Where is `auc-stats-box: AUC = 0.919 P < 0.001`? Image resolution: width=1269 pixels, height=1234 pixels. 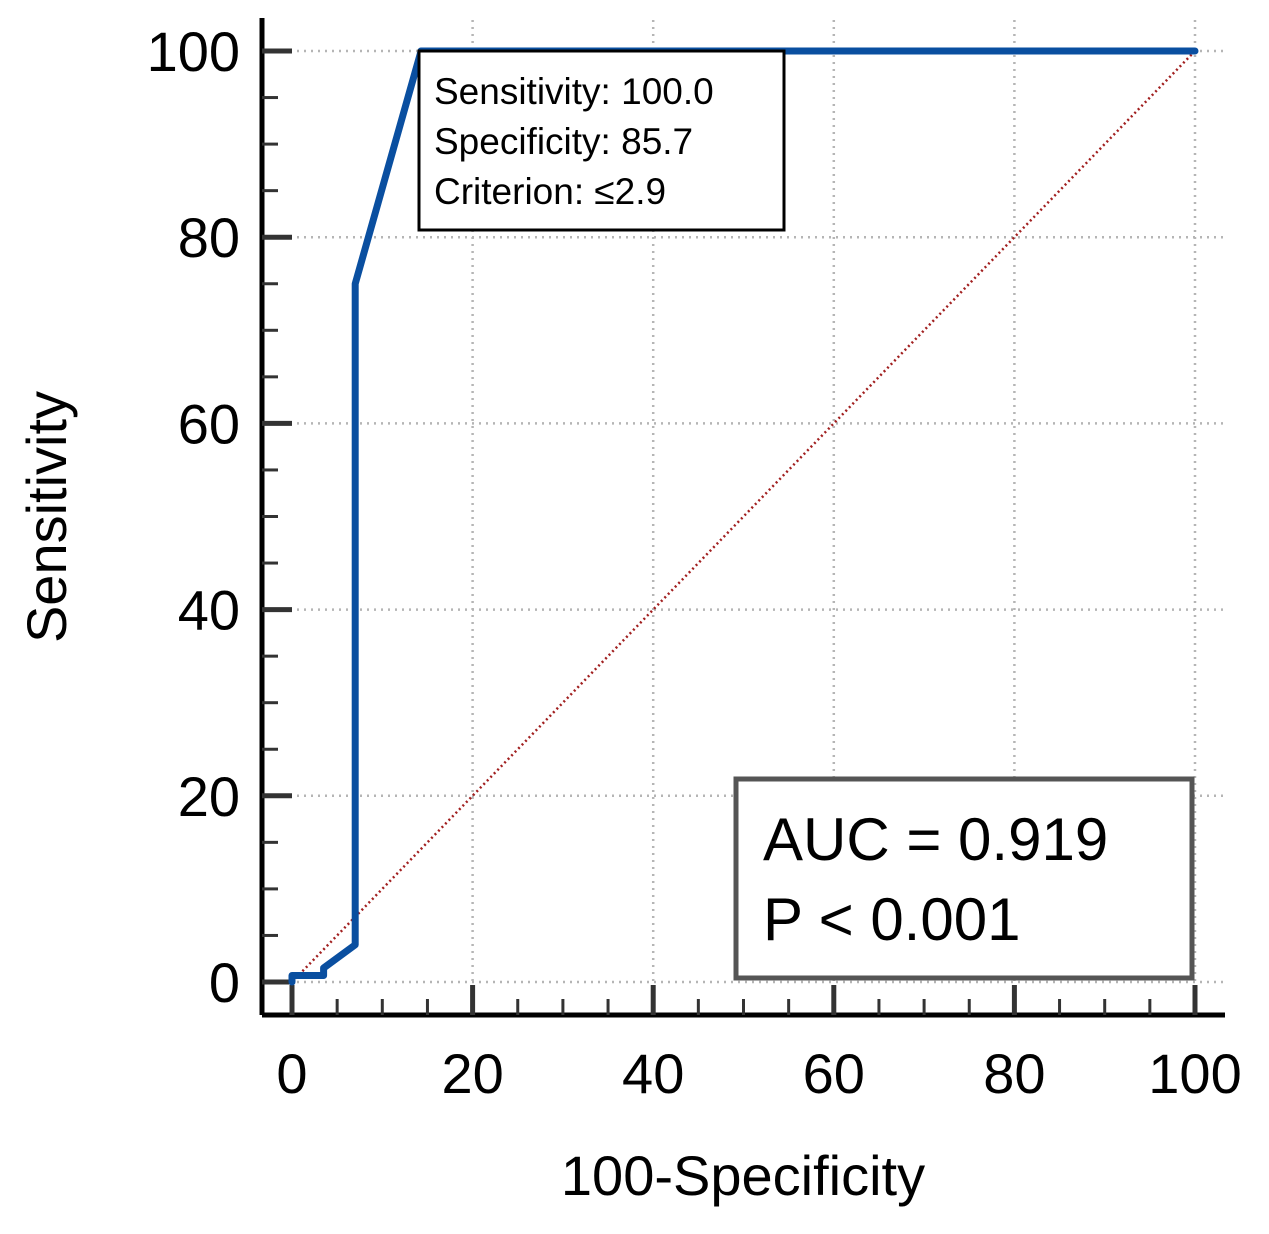 auc-stats-box: AUC = 0.919 P < 0.001 is located at coordinates (964, 878).